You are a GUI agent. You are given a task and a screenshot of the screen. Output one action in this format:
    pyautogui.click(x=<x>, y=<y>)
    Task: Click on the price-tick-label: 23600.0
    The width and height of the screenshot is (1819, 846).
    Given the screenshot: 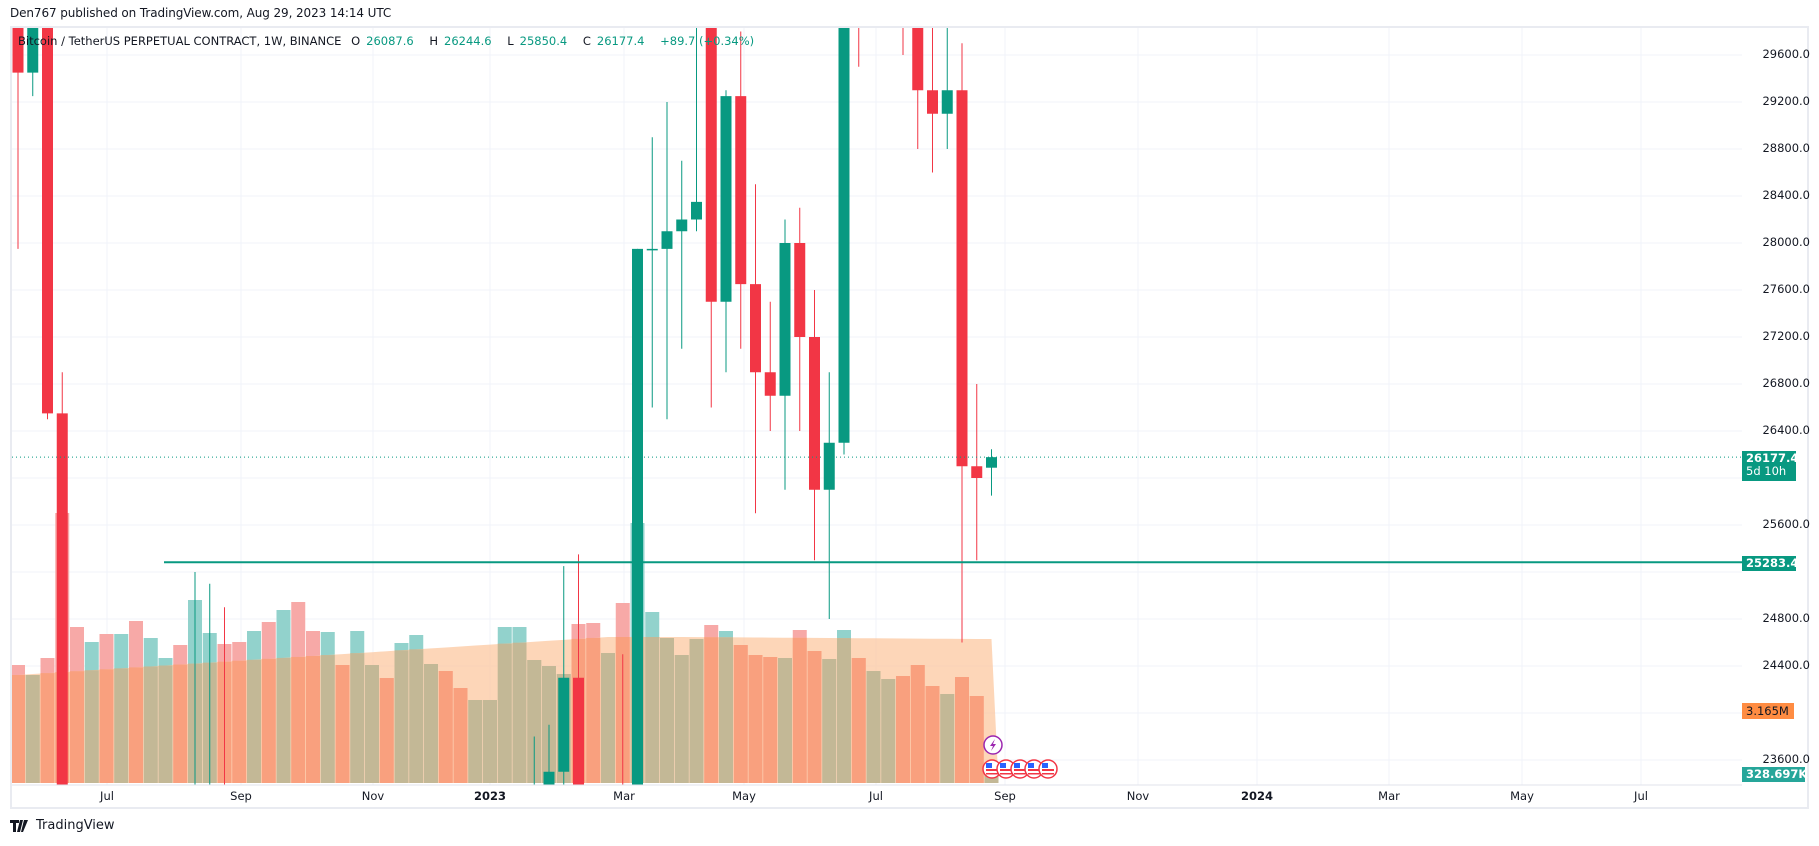 What is the action you would take?
    pyautogui.click(x=1786, y=759)
    